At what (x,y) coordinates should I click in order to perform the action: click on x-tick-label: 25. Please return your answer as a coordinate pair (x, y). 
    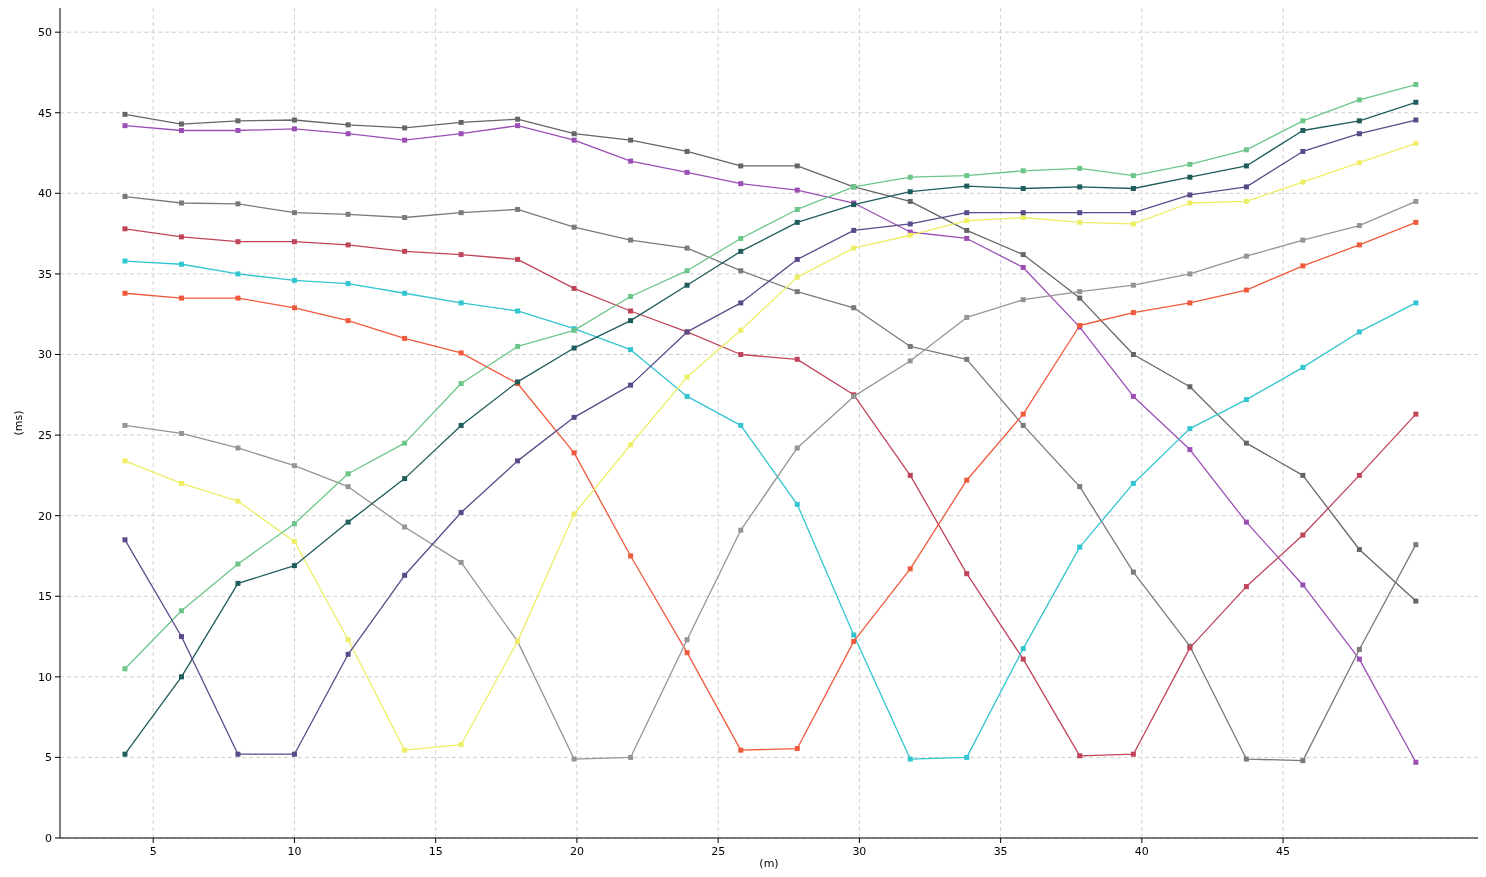
    Looking at the image, I should click on (718, 851).